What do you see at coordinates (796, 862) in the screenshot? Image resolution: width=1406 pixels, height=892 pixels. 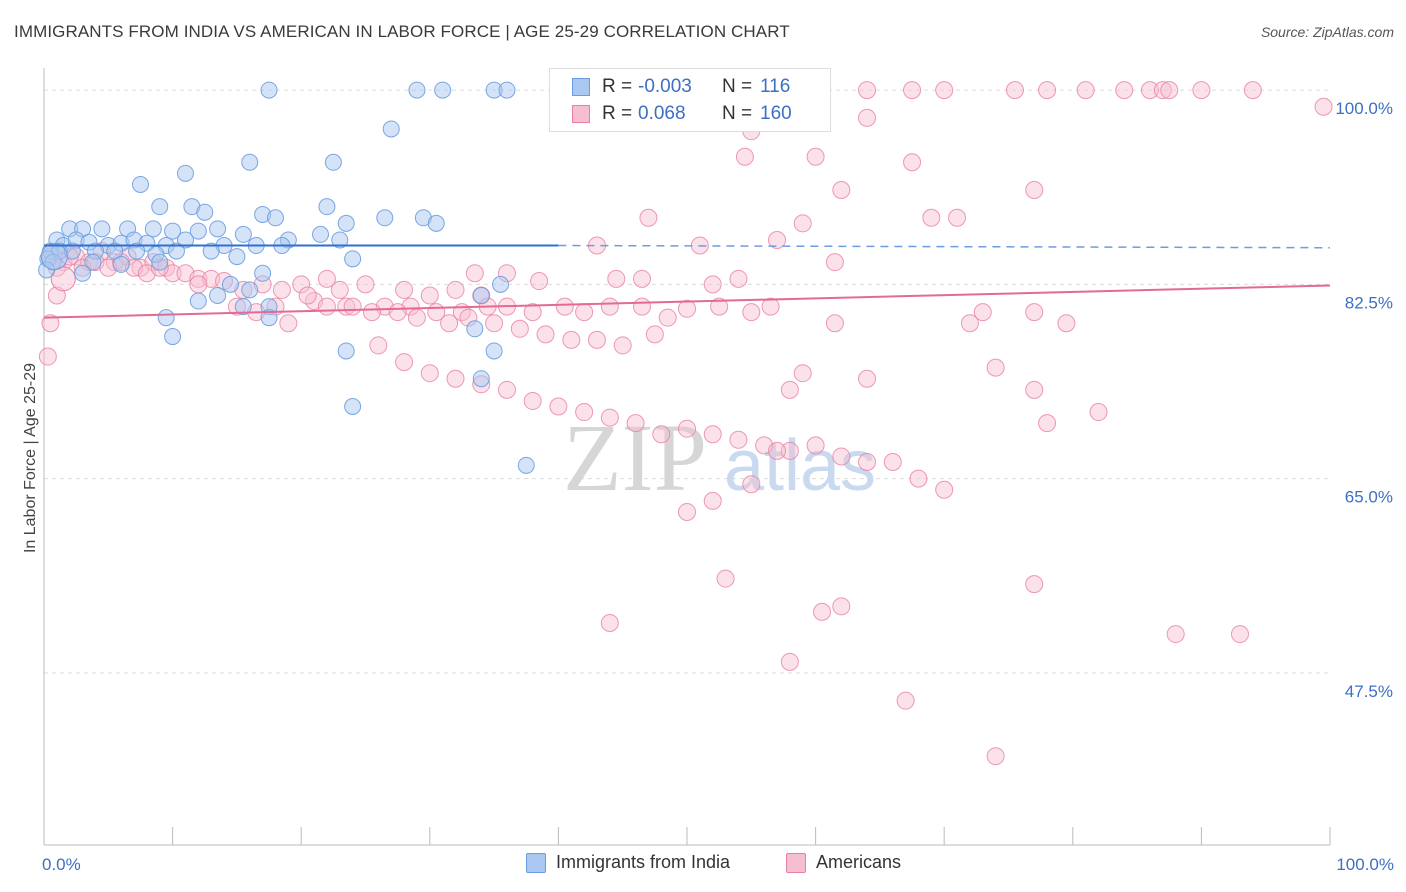 I see `legend-swatch-americans` at bounding box center [796, 862].